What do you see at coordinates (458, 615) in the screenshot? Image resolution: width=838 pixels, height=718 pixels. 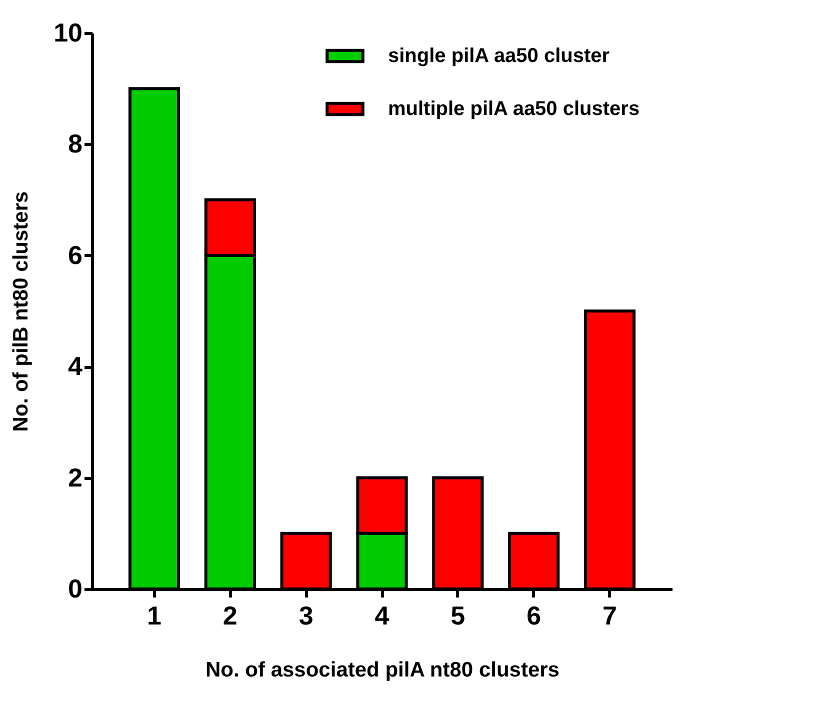 I see `x-tick-label: 5` at bounding box center [458, 615].